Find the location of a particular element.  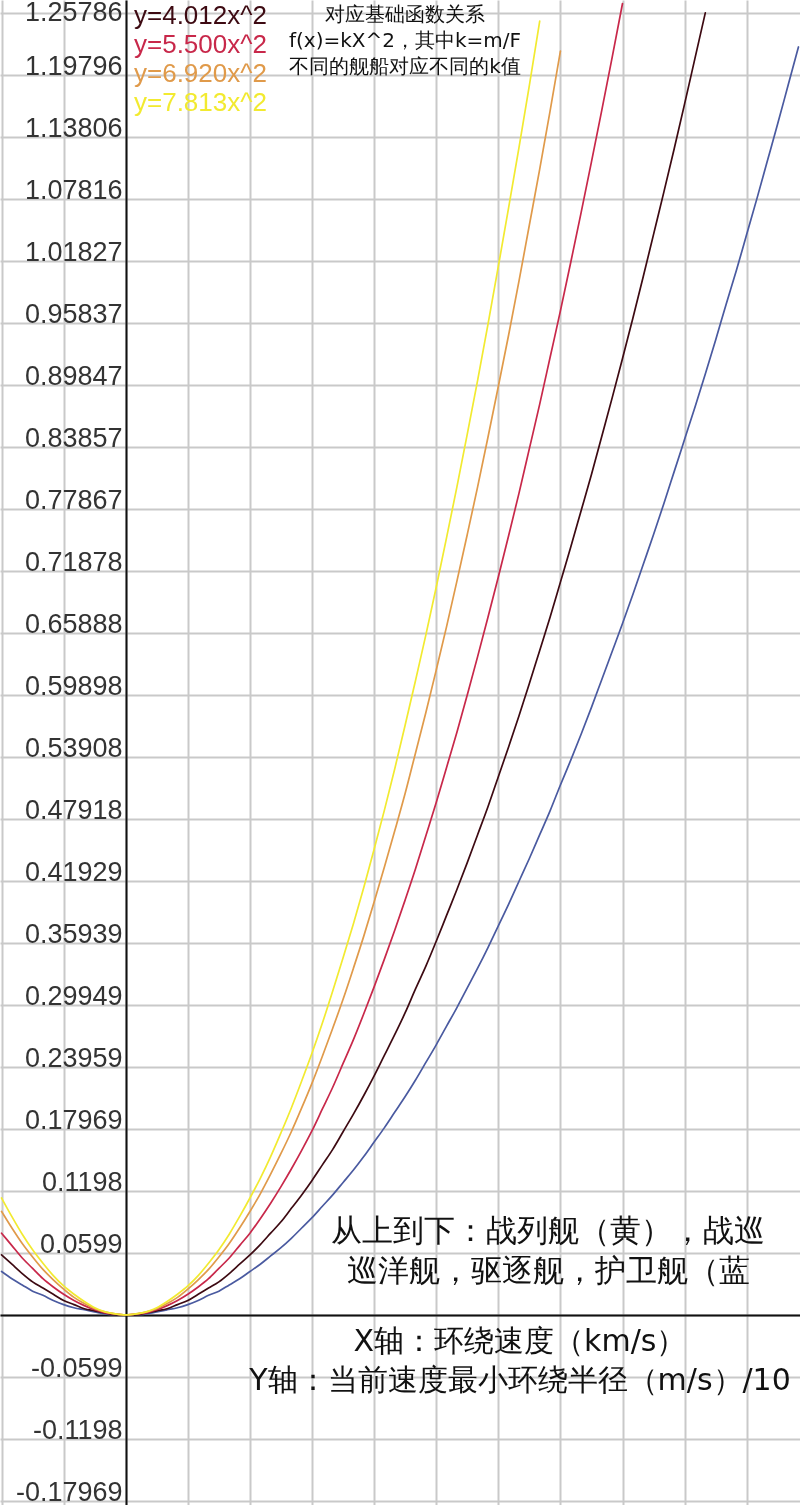

y-axis-title: Y轴：当前速度最小环绕半径（m/s）/10 is located at coordinates (519, 1379).